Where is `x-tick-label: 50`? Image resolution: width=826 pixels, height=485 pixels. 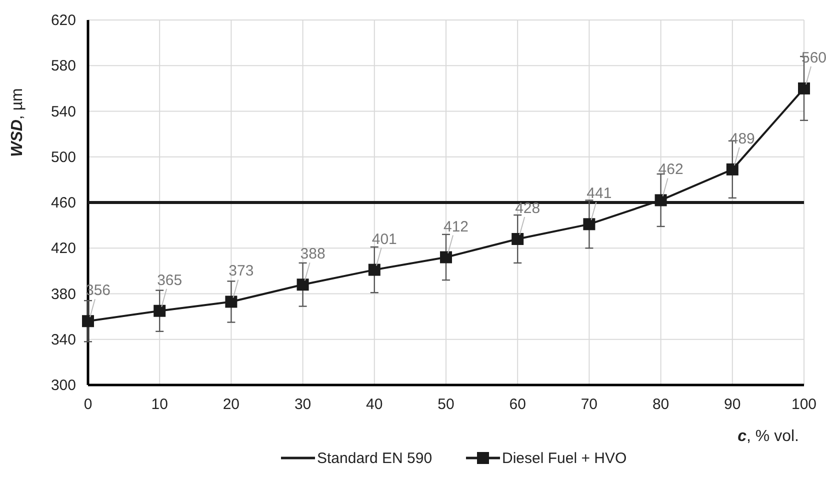
x-tick-label: 50 is located at coordinates (446, 404).